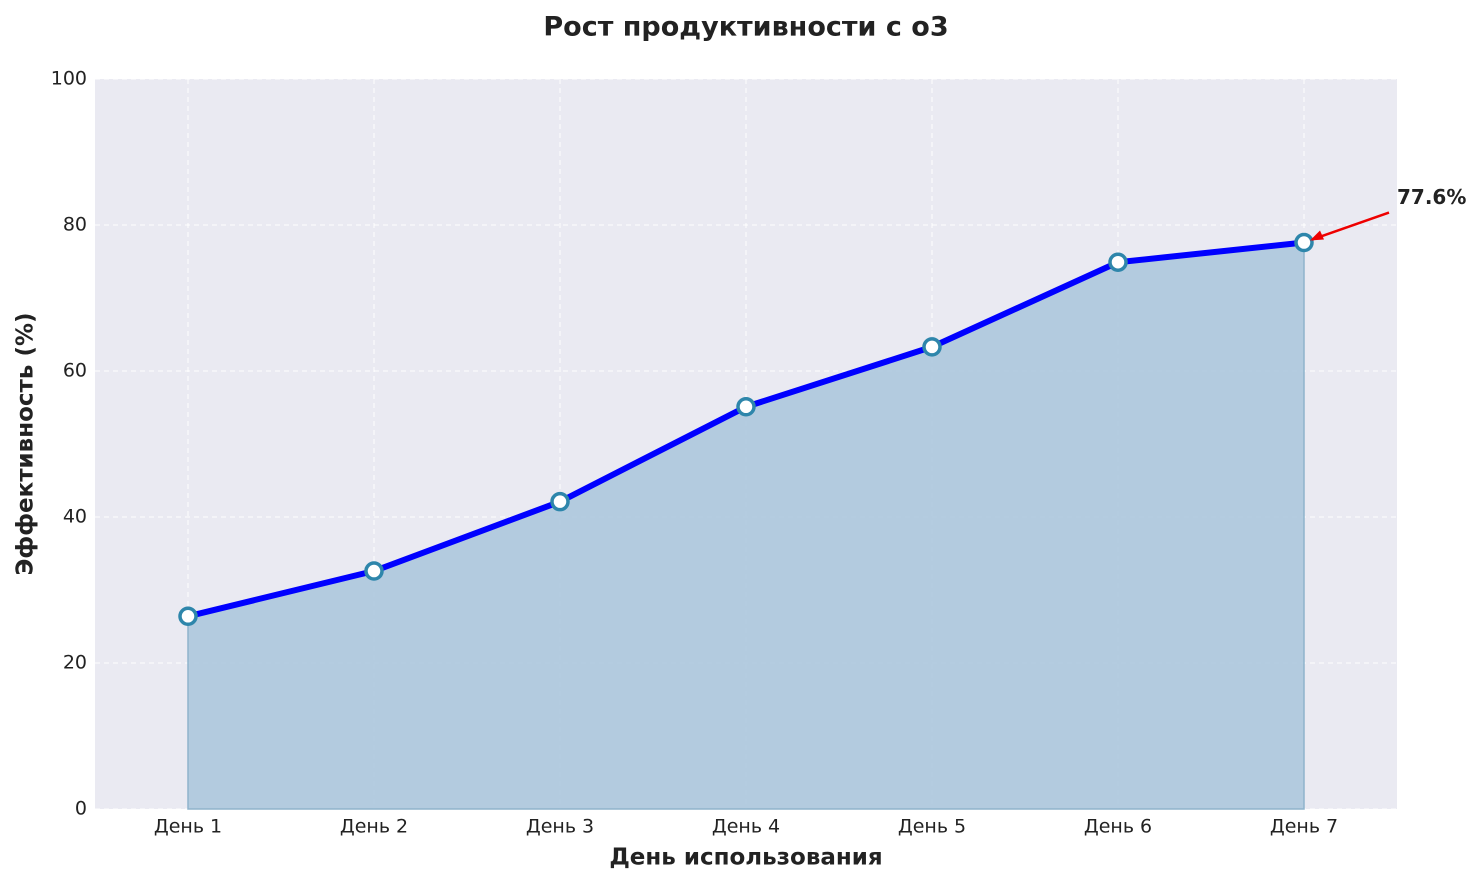 Image resolution: width=1484 pixels, height=884 pixels. Describe the element at coordinates (1118, 827) in the screenshot. I see `x-tick-label: День 6` at that location.